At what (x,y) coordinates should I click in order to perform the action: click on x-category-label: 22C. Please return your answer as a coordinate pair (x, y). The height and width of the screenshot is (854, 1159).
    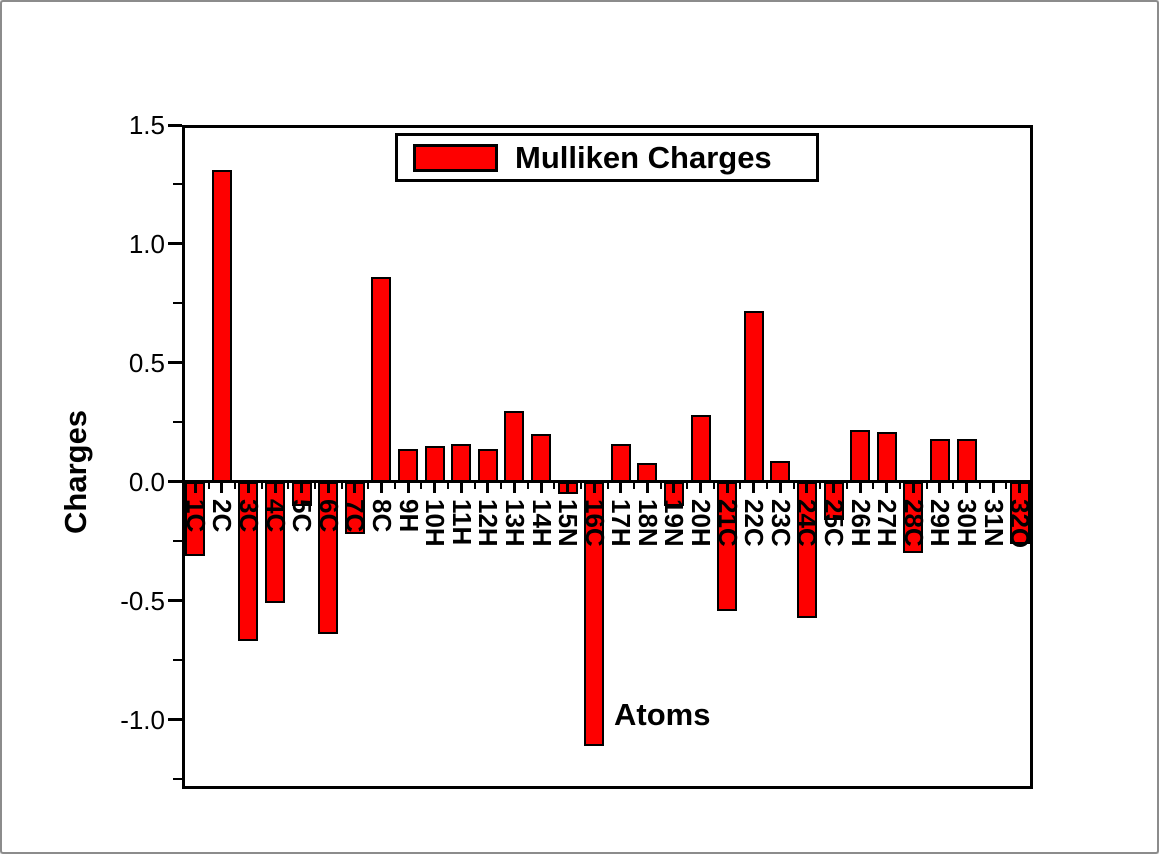
    Looking at the image, I should click on (754, 522).